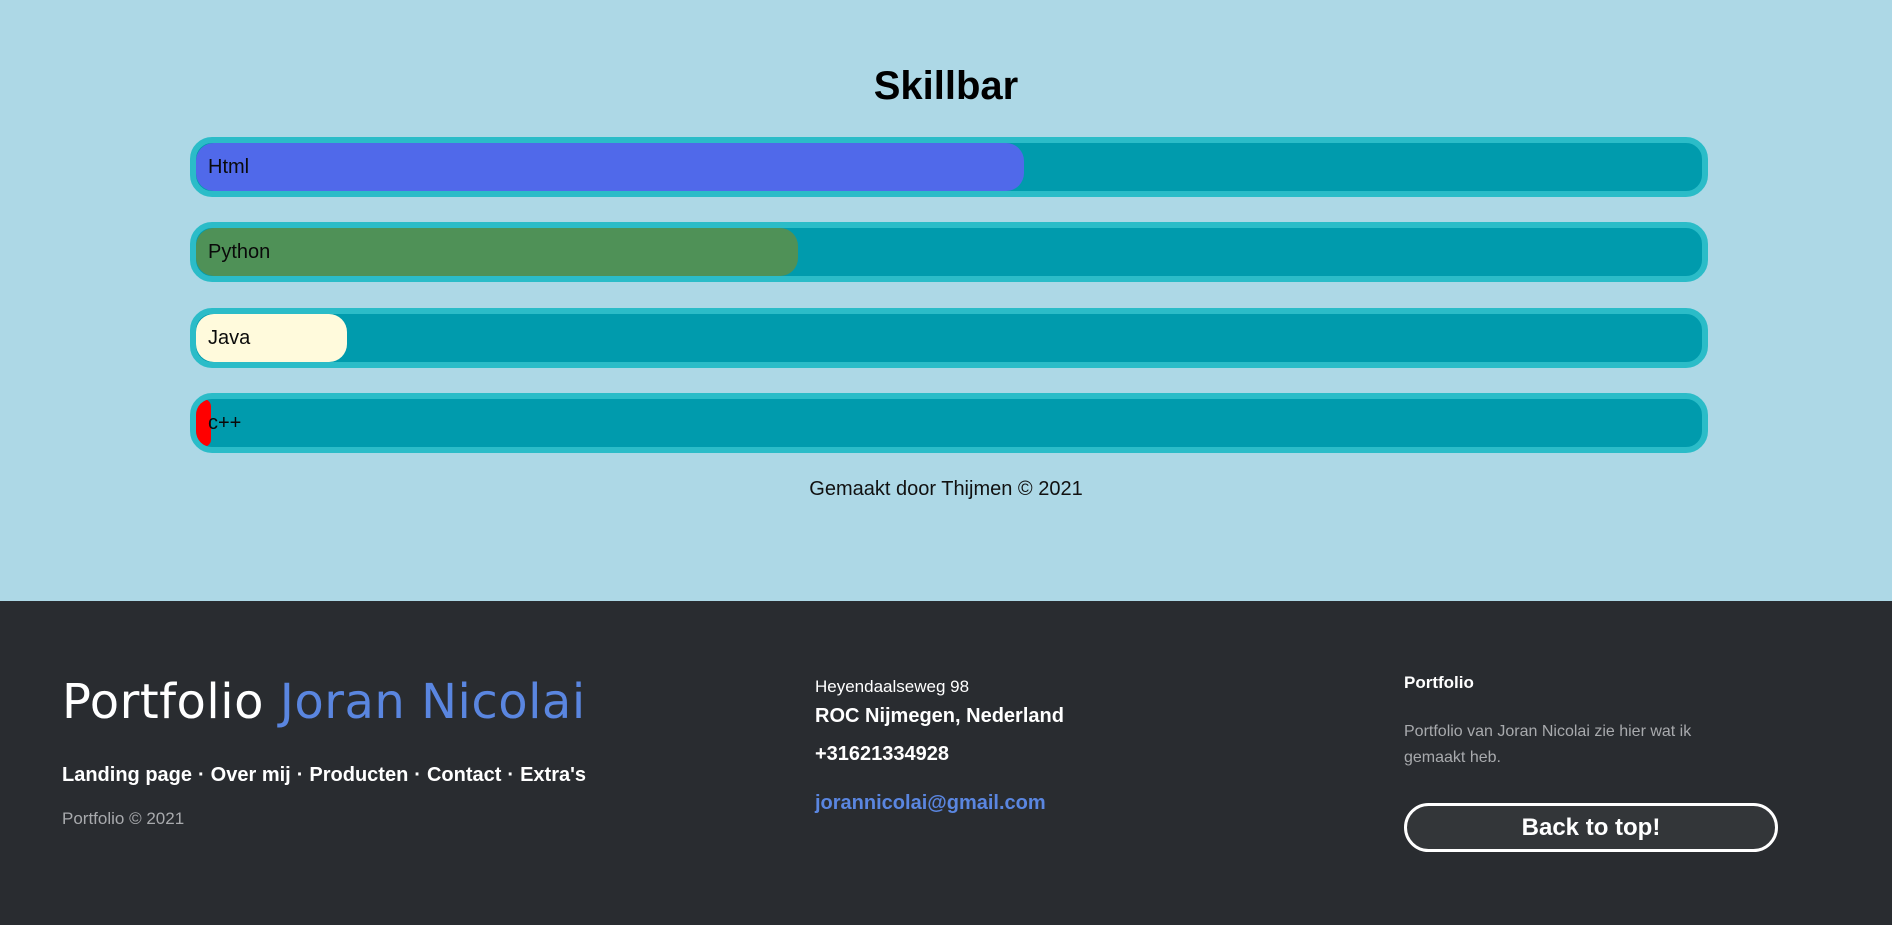 The image size is (1892, 925). What do you see at coordinates (949, 338) in the screenshot?
I see `skillbar-java: Java` at bounding box center [949, 338].